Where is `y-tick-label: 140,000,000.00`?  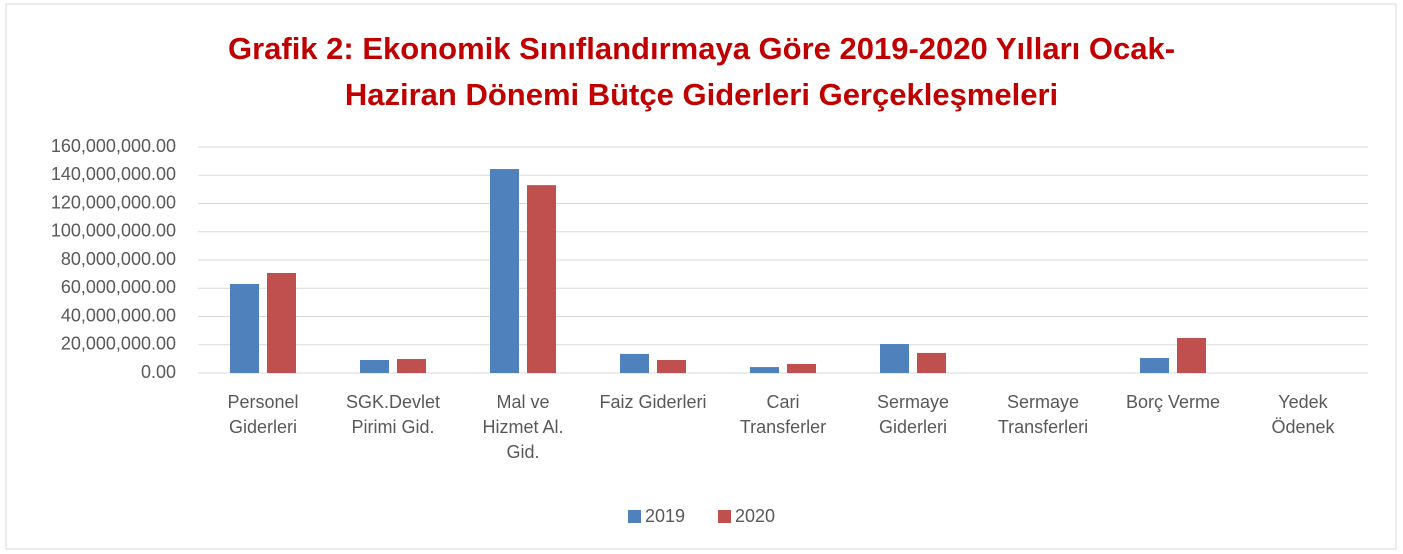 y-tick-label: 140,000,000.00 is located at coordinates (113, 174).